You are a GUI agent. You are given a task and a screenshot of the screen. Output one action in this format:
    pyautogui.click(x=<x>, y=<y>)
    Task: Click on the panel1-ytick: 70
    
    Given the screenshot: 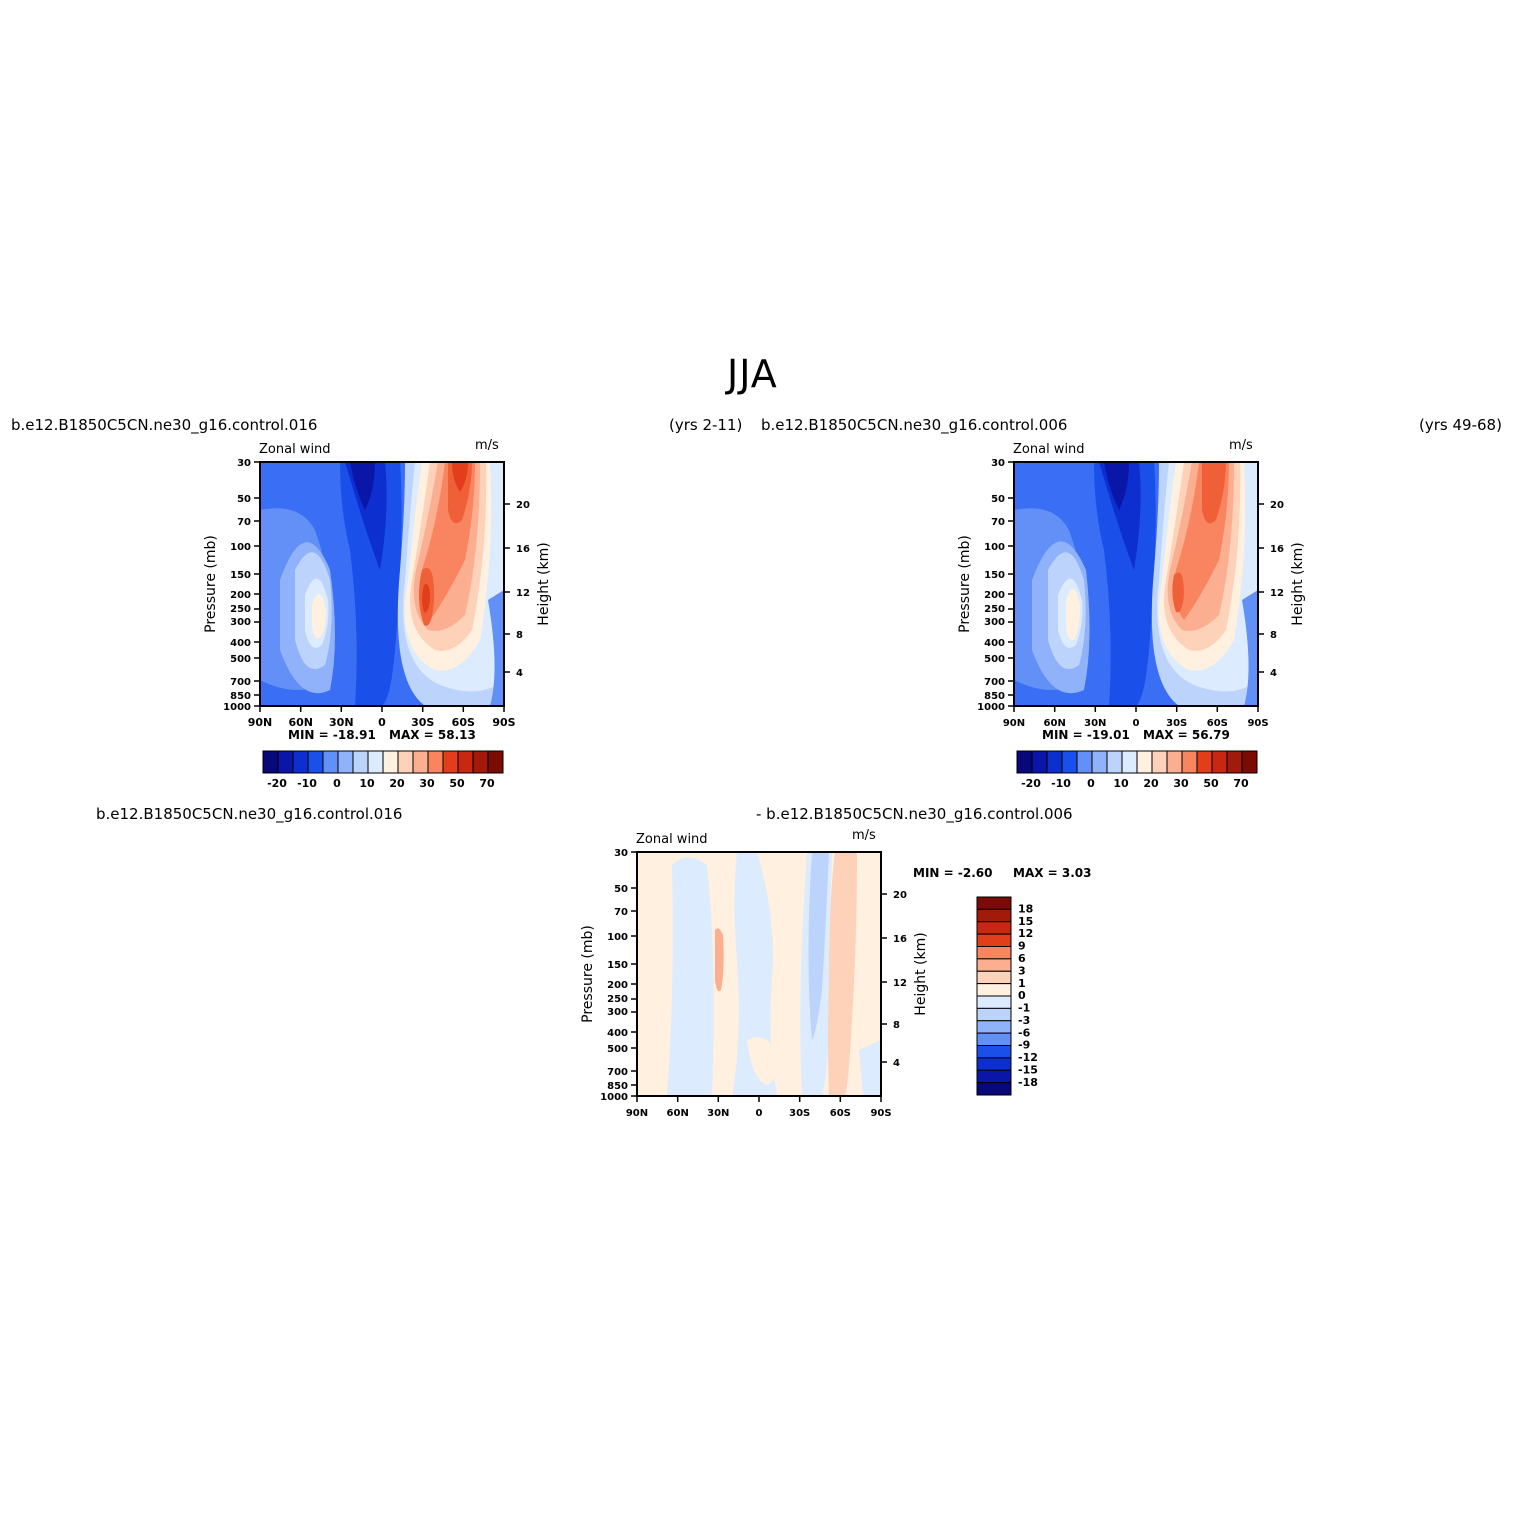 What is the action you would take?
    pyautogui.click(x=244, y=522)
    